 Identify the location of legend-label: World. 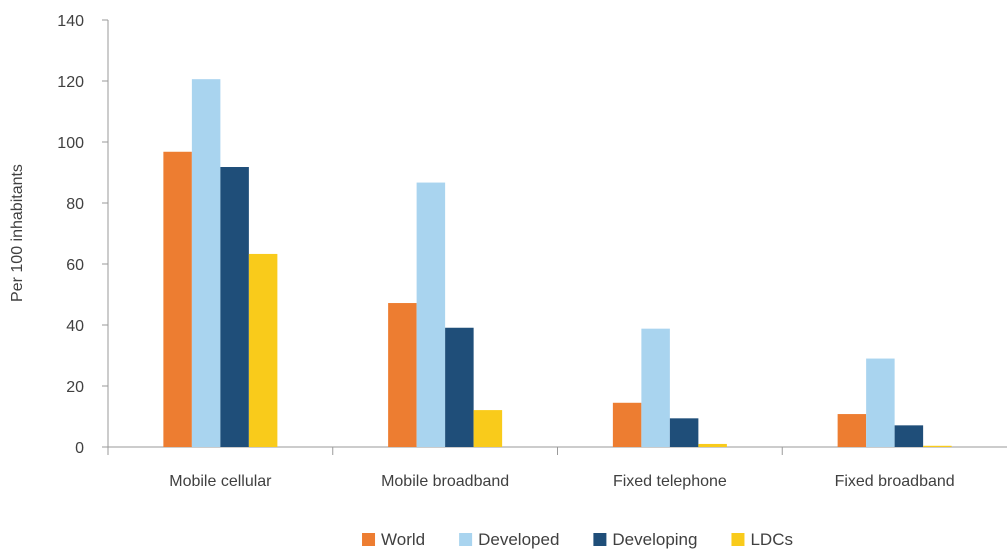
(403, 539).